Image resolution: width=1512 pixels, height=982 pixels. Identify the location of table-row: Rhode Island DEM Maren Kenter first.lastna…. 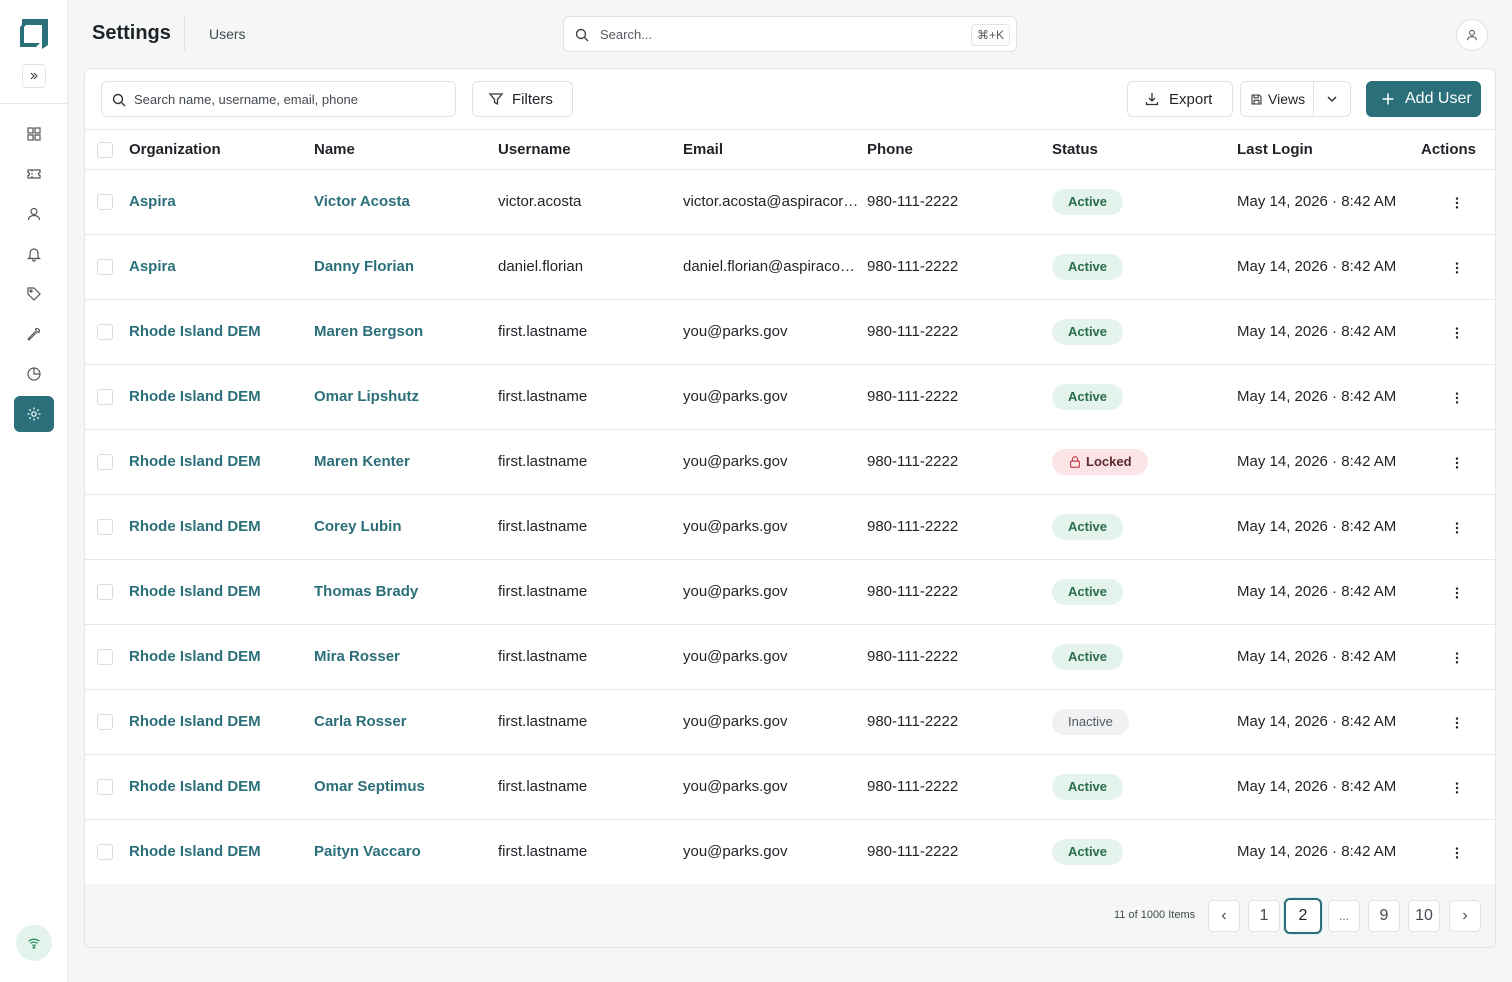
(790, 462).